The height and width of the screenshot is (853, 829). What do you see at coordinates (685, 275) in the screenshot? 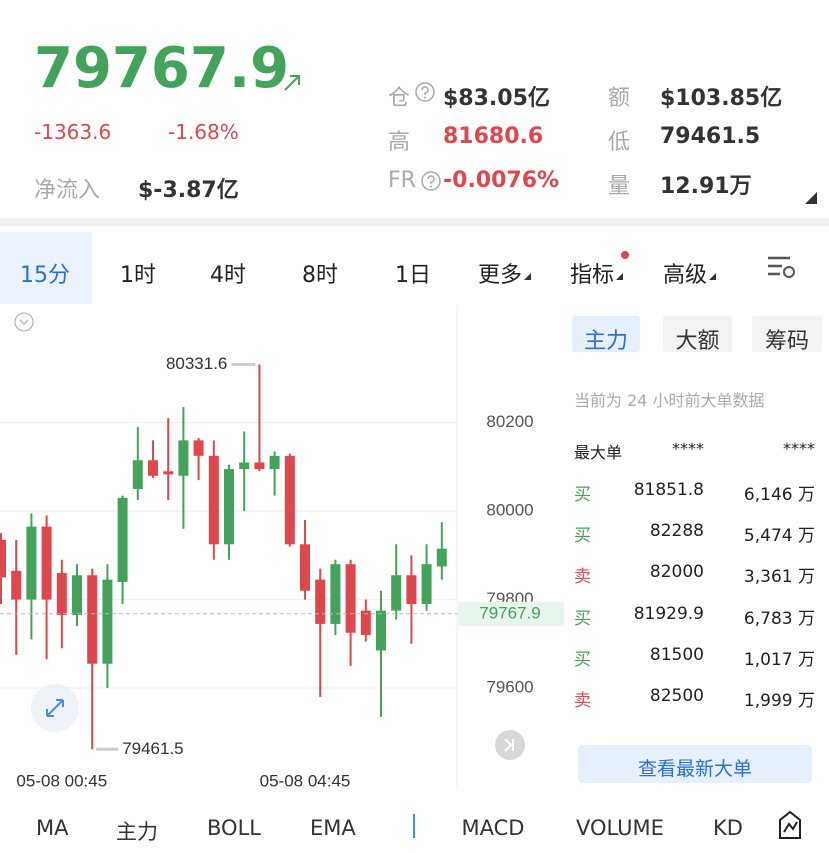
I see `timeframe-tab: 高级` at bounding box center [685, 275].